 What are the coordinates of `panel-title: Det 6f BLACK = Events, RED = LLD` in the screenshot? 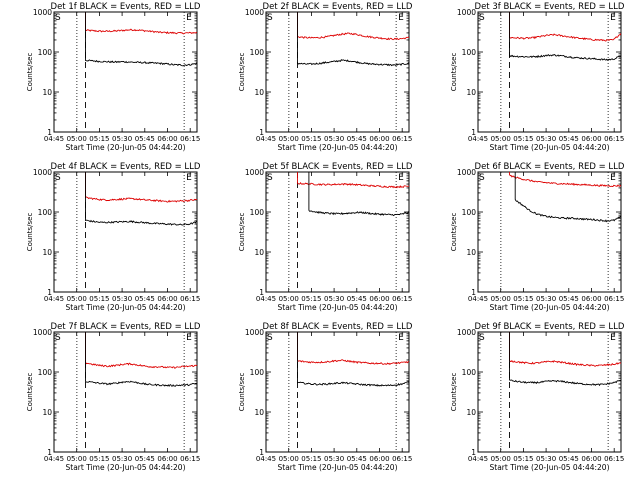 It's located at (550, 167).